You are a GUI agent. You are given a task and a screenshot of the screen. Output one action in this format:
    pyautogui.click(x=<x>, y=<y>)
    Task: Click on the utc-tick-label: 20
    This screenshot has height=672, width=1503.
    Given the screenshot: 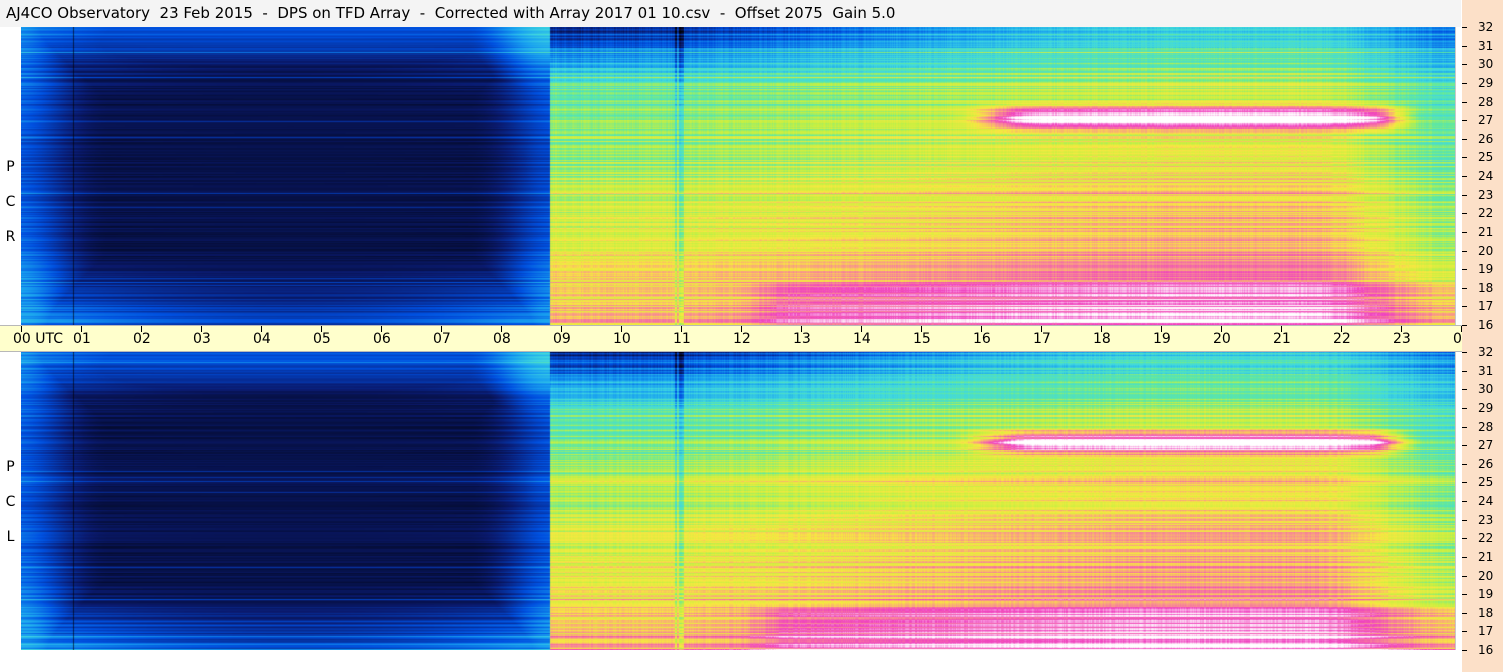 What is the action you would take?
    pyautogui.click(x=1222, y=339)
    